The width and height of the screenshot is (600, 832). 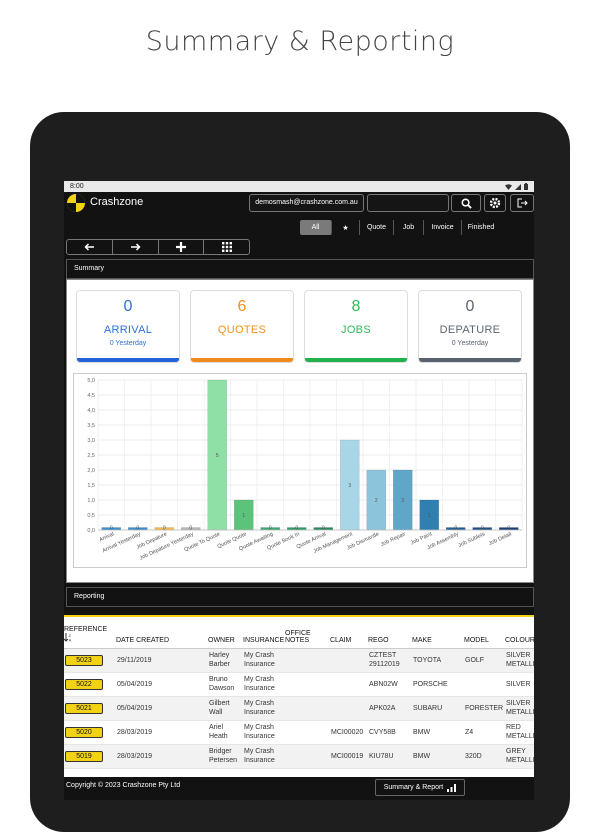 What do you see at coordinates (408, 203) in the screenshot?
I see `search-input` at bounding box center [408, 203].